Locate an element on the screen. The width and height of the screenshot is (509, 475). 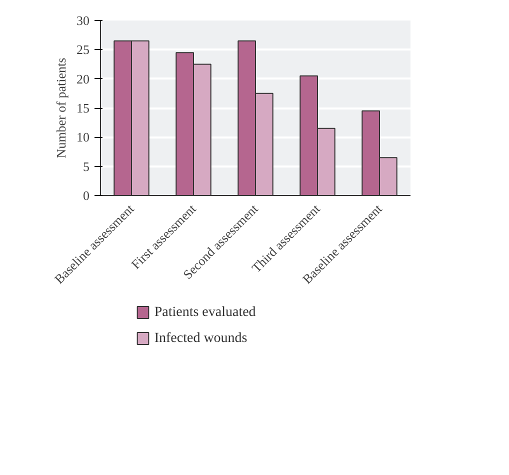
legend-label: Infected wounds is located at coordinates (201, 338).